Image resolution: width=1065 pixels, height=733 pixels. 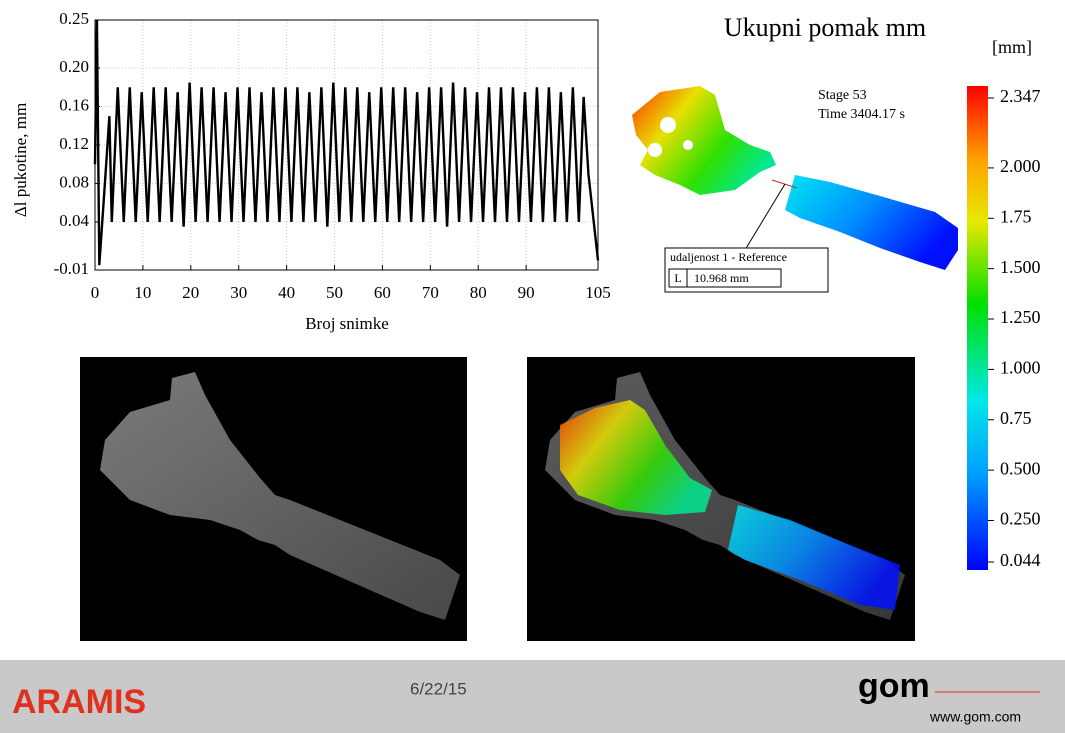 I want to click on date: 6/22/15, so click(x=438, y=688).